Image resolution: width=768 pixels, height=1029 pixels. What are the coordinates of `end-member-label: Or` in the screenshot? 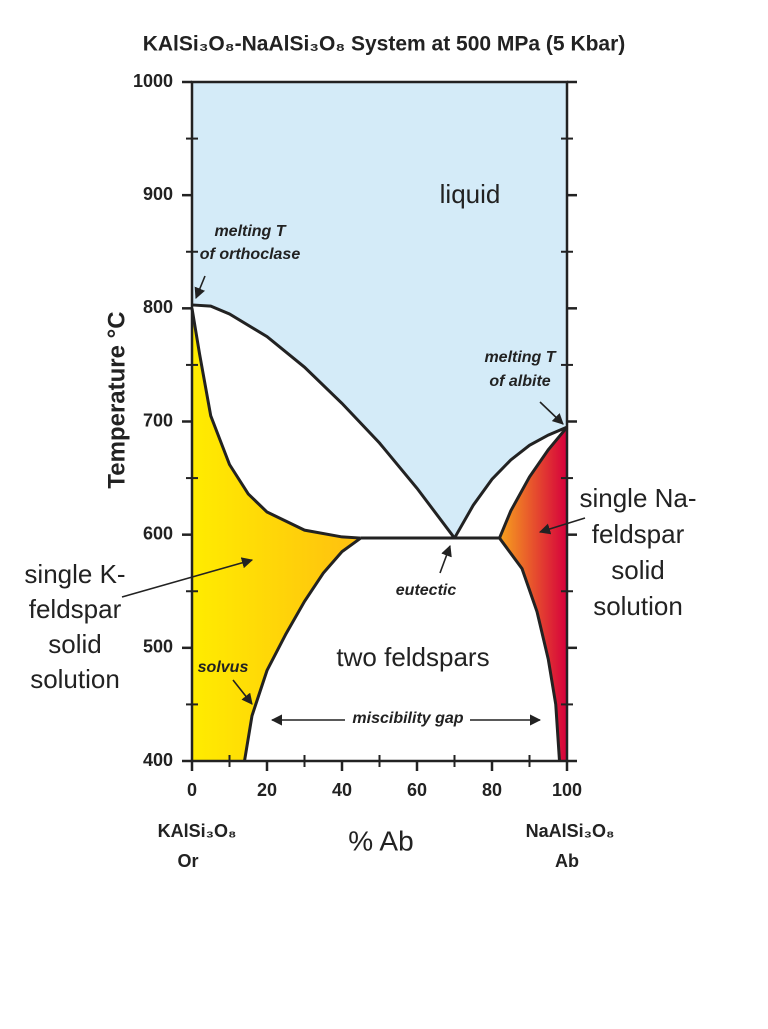 It's located at (187, 861).